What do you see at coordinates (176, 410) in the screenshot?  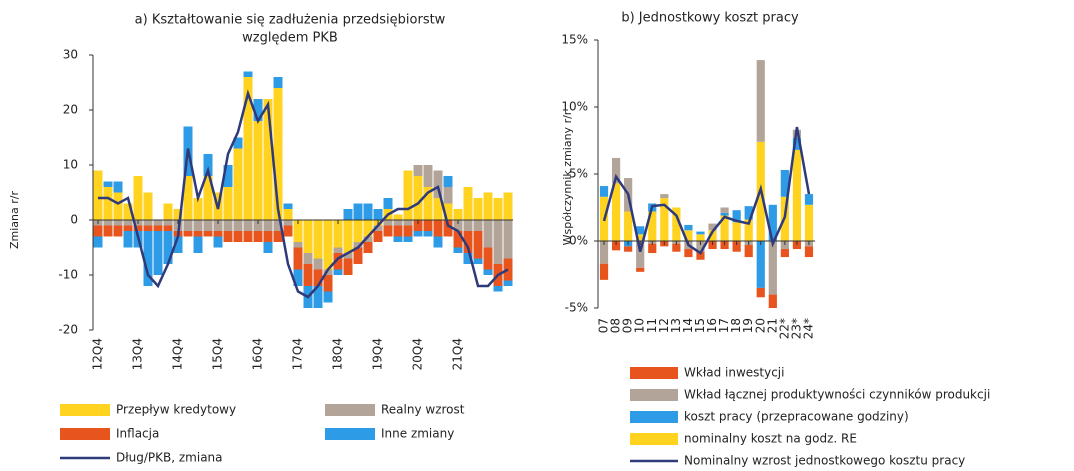 I see `legend-label: Przepływ kredytowy` at bounding box center [176, 410].